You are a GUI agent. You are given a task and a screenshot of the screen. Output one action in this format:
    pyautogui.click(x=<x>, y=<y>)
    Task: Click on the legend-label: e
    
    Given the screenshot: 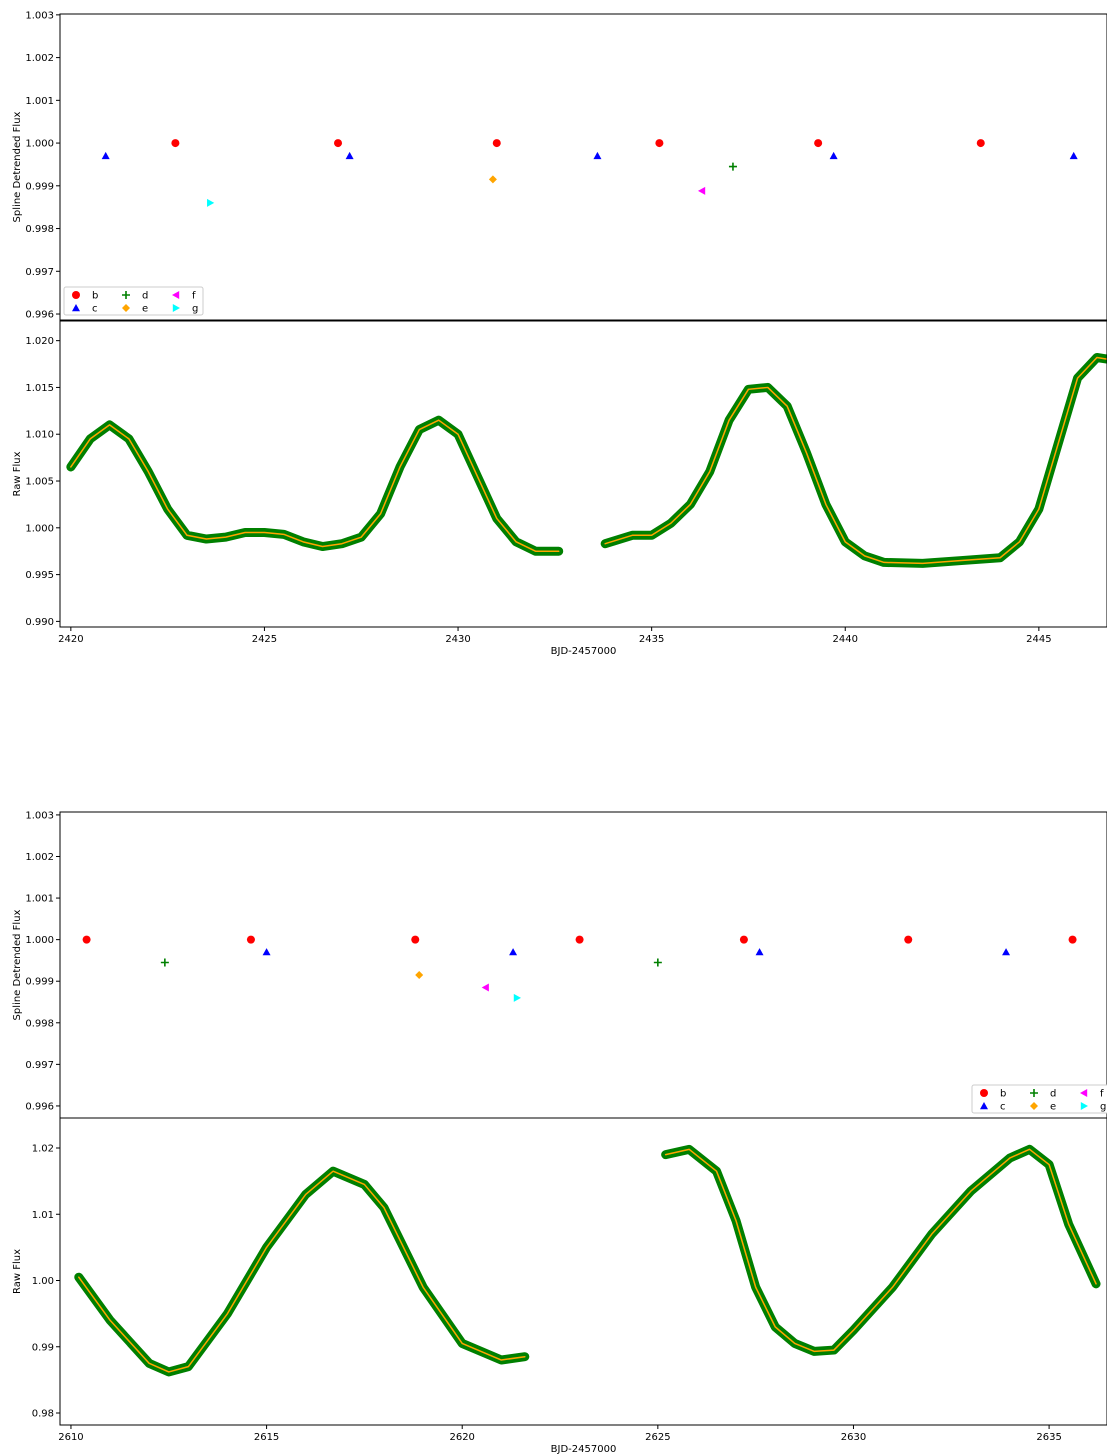 What is the action you would take?
    pyautogui.click(x=145, y=309)
    